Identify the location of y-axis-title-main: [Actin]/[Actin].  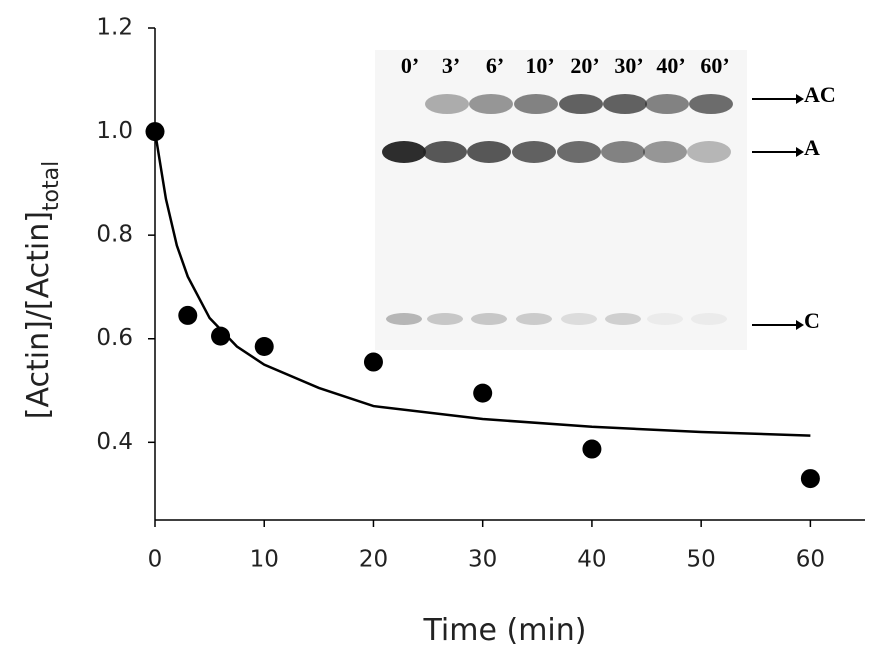
(38, 315).